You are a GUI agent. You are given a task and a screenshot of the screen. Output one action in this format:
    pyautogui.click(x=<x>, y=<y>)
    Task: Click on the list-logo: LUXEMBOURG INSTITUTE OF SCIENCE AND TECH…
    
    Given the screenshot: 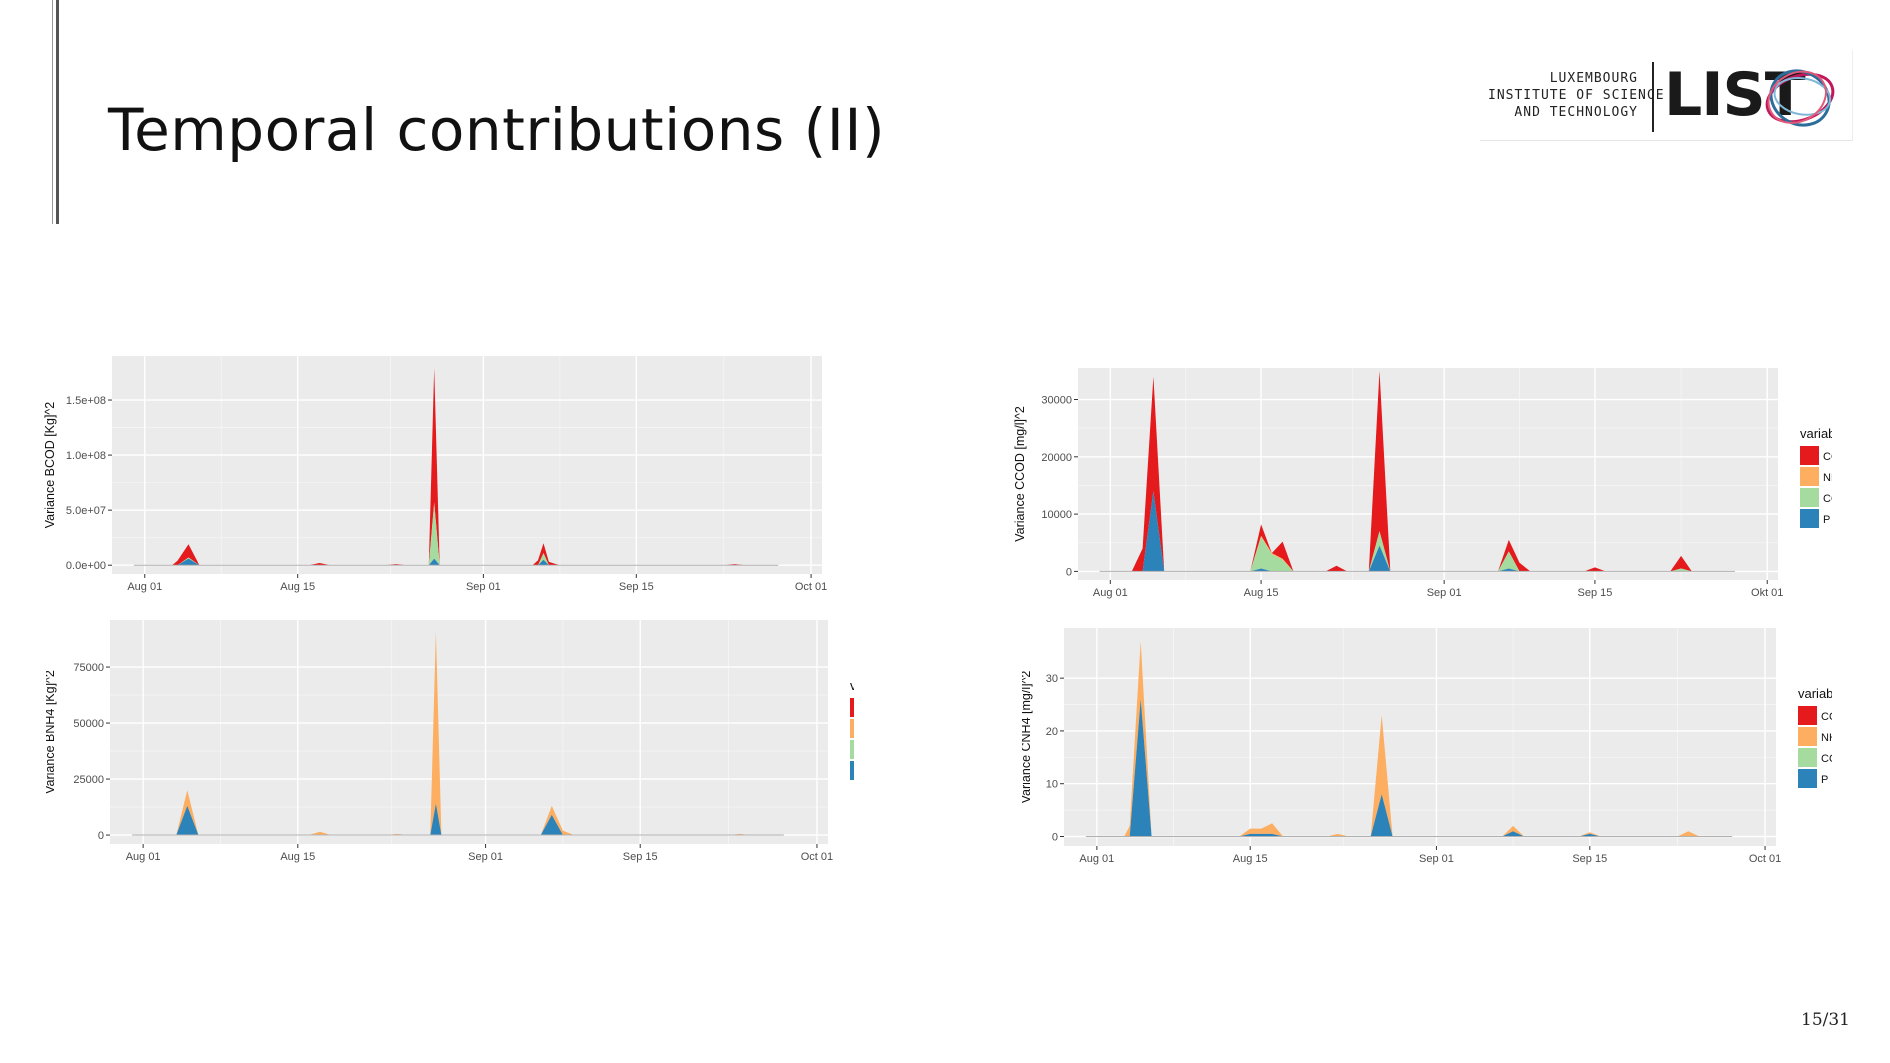 What is the action you would take?
    pyautogui.click(x=1666, y=95)
    